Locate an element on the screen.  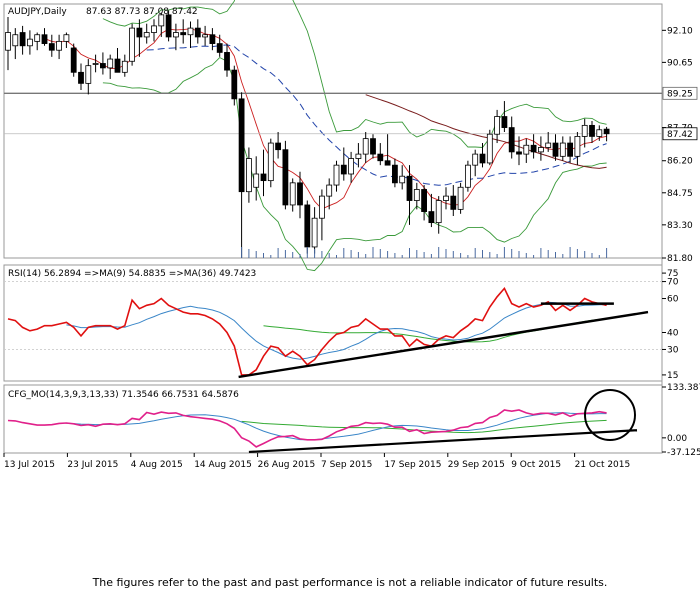
cfg-layer is located at coordinates (322, 421).